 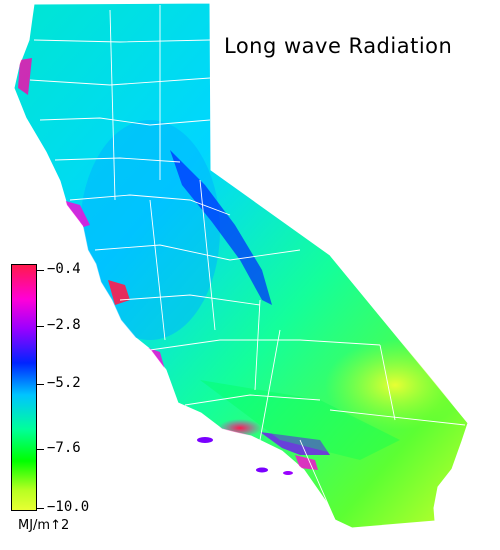 What do you see at coordinates (64, 269) in the screenshot?
I see `legend-label: −0.4` at bounding box center [64, 269].